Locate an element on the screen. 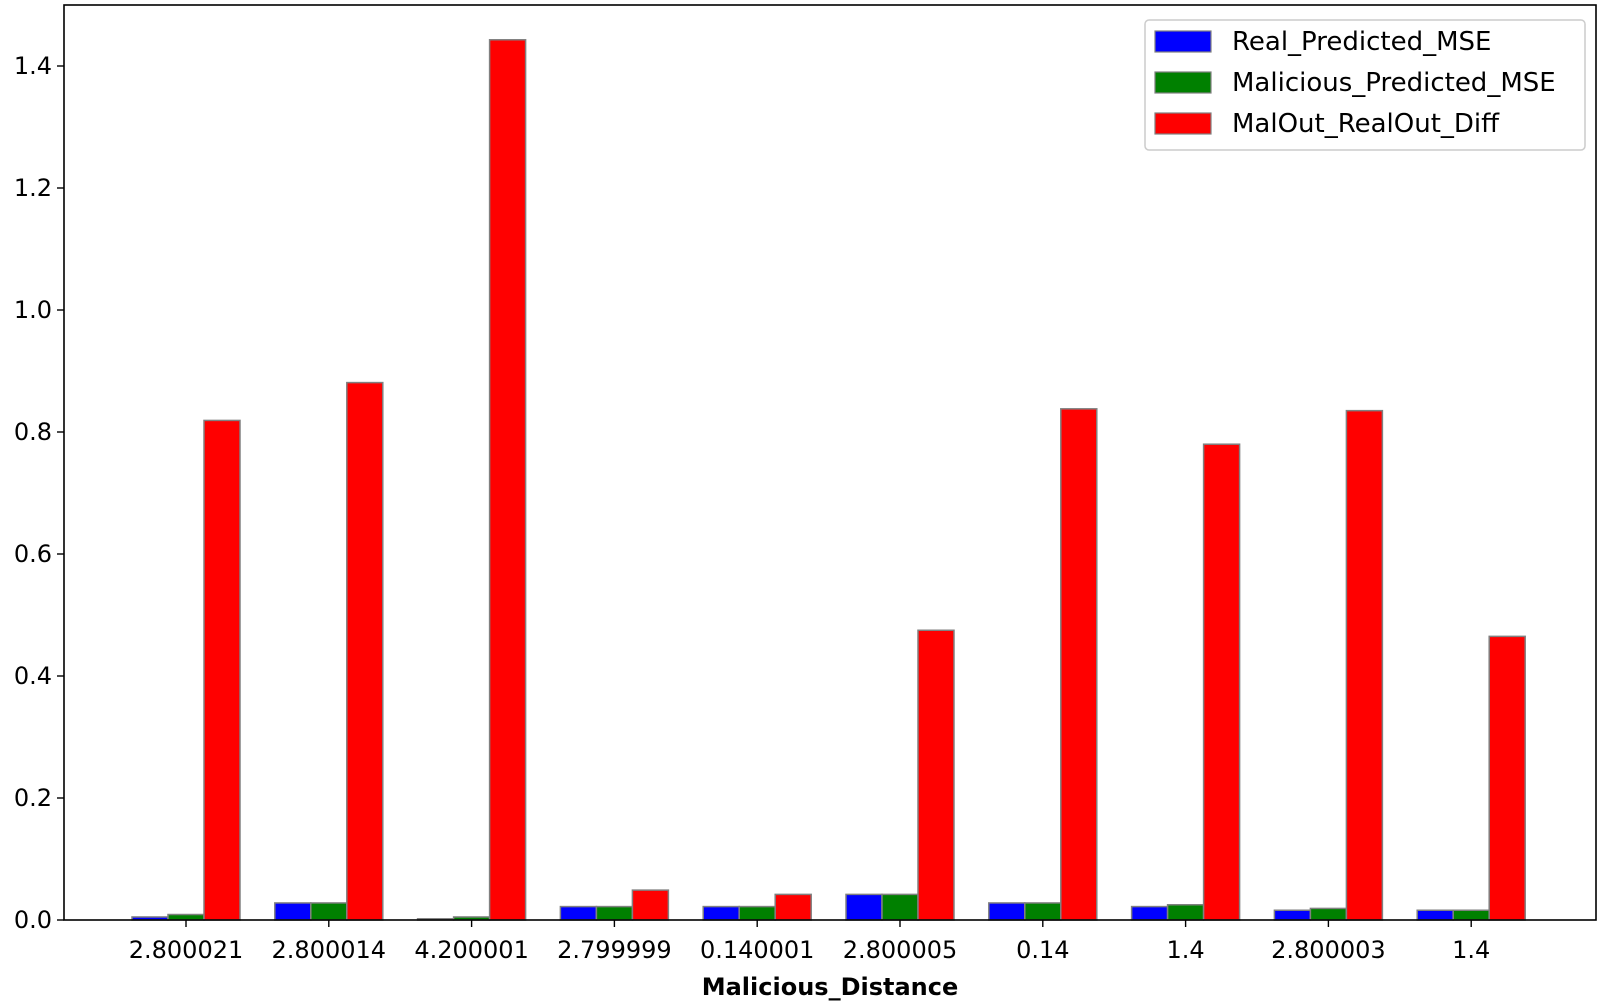 Image resolution: width=1605 pixels, height=1007 pixels. y-tick-label: 1.2 is located at coordinates (33, 188).